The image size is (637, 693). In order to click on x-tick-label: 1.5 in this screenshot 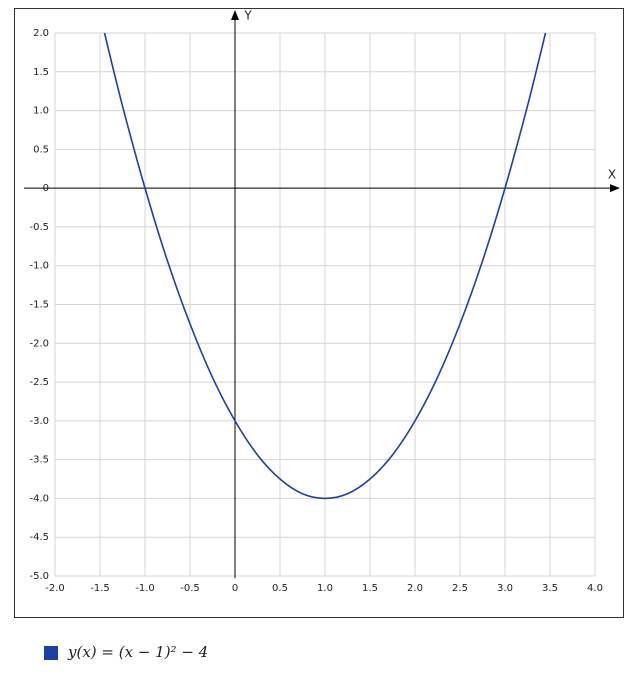, I will do `click(370, 588)`.